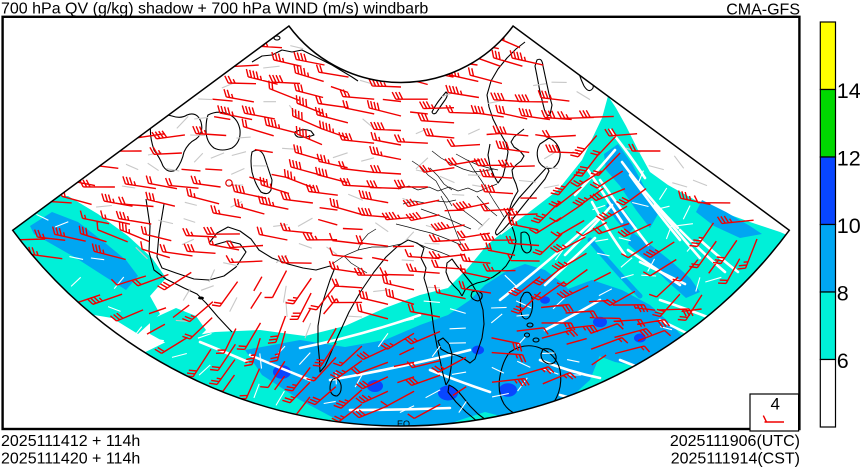 The height and width of the screenshot is (472, 860). I want to click on svg-text: 4, so click(775, 403).